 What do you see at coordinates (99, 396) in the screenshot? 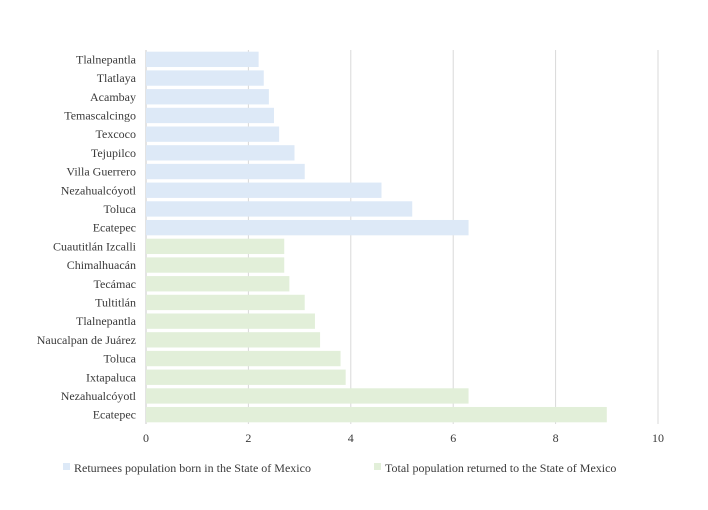
I see `category-label-series1-nezahualcoyotl: Nezahualcóyotl` at bounding box center [99, 396].